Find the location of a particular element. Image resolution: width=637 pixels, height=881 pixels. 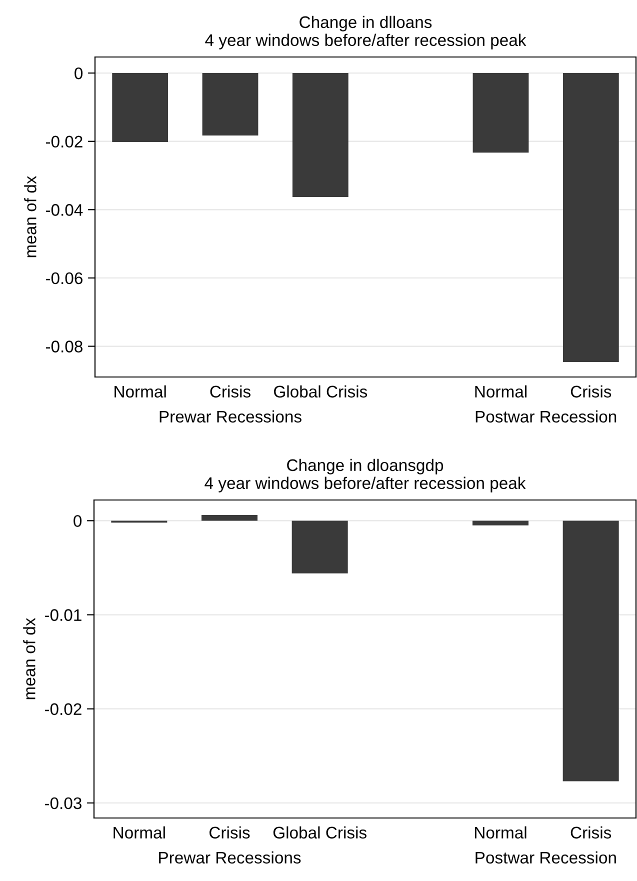

y-tick-label: -0.08 is located at coordinates (64, 346).